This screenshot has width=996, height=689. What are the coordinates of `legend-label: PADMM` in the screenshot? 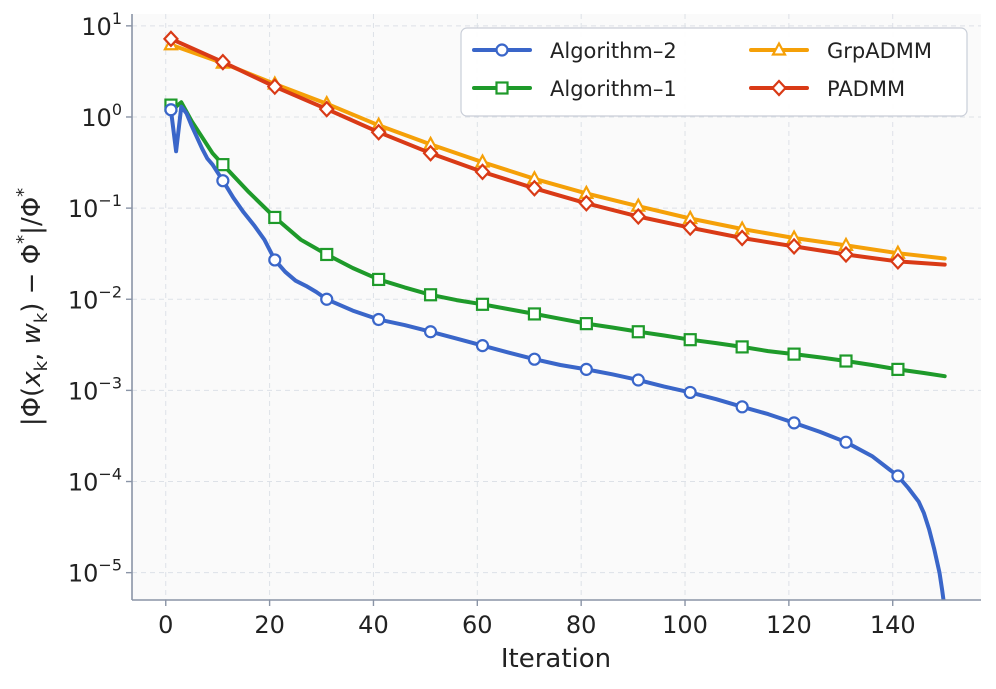 It's located at (866, 89).